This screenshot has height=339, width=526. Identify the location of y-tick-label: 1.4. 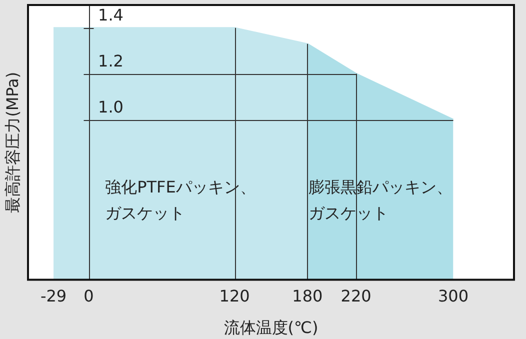
(111, 15).